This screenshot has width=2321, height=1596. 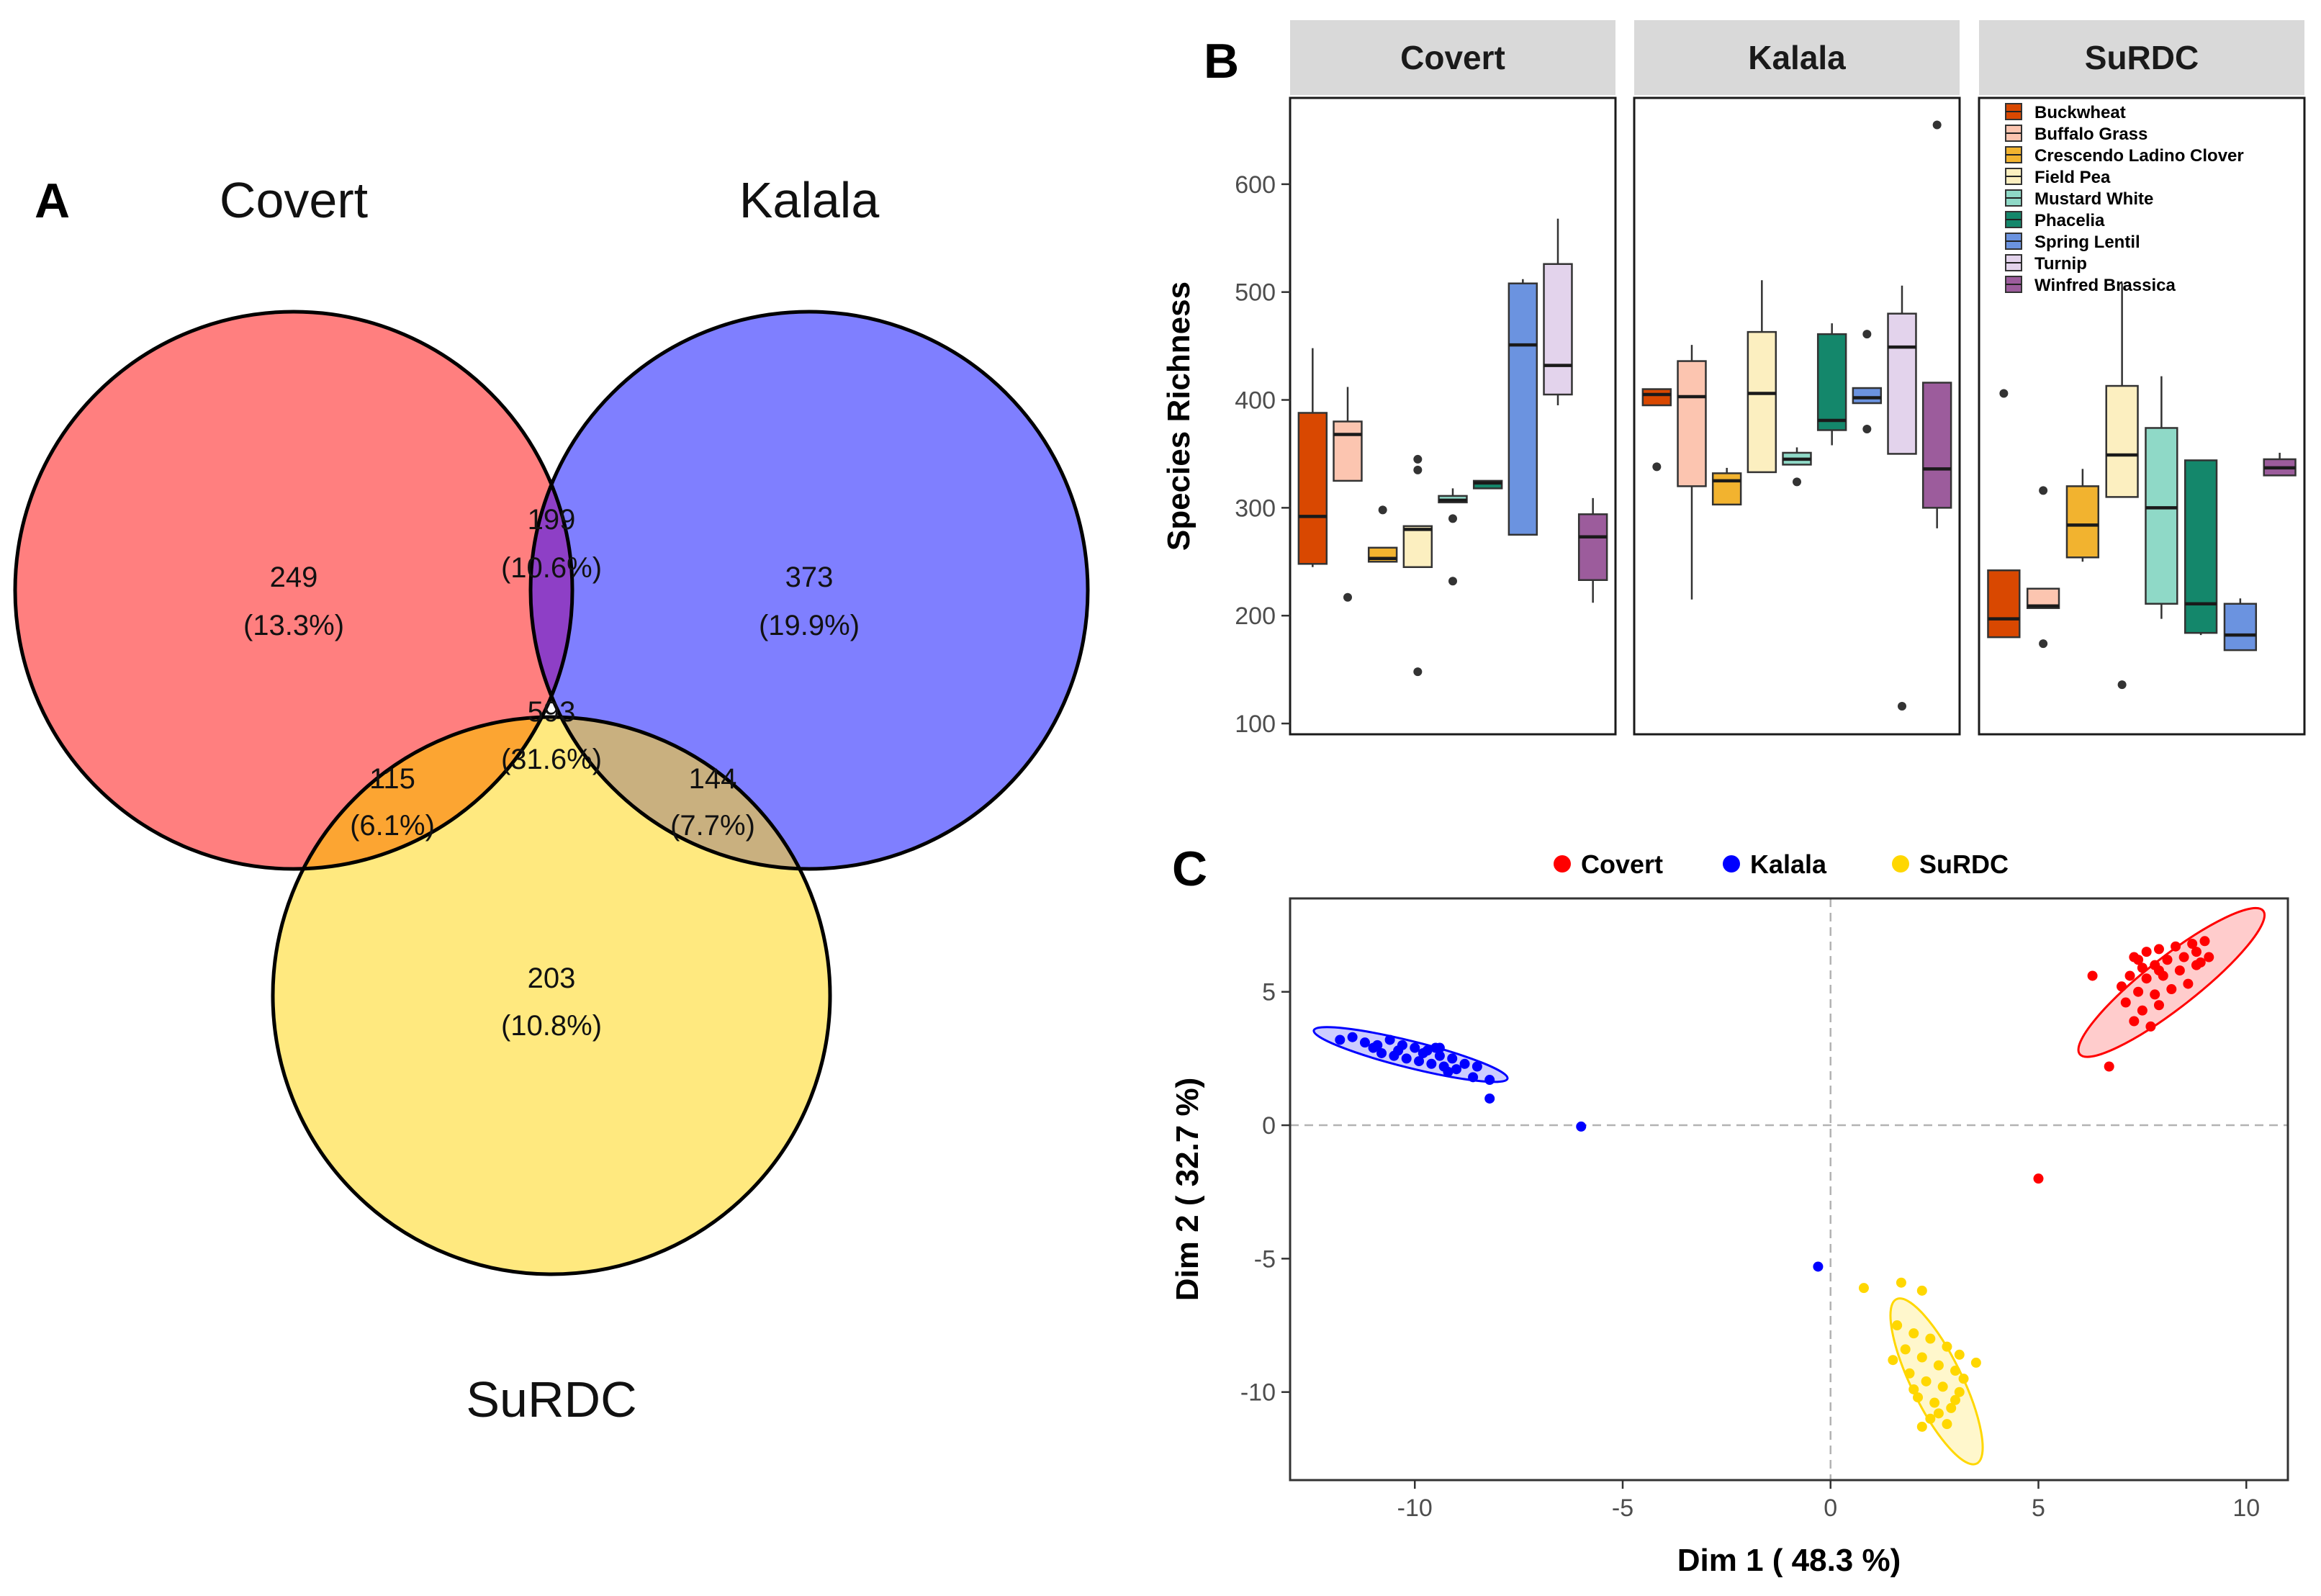 What do you see at coordinates (1522, 409) in the screenshot?
I see `box-covert-spring-lentil` at bounding box center [1522, 409].